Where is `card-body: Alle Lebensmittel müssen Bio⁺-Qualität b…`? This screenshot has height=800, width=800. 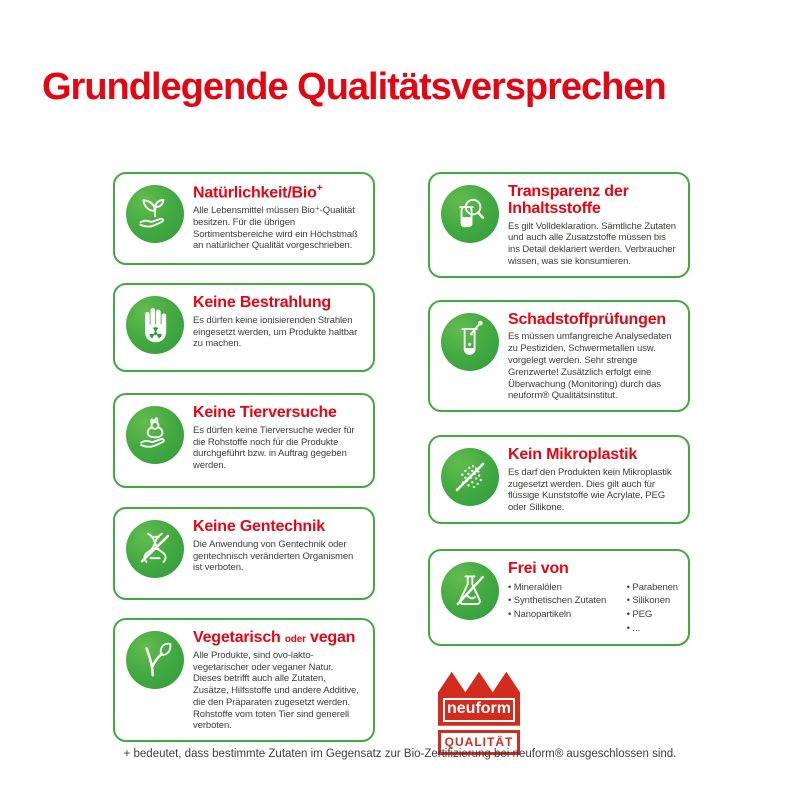 card-body: Alle Lebensmittel müssen Bio⁺-Qualität b… is located at coordinates (275, 228).